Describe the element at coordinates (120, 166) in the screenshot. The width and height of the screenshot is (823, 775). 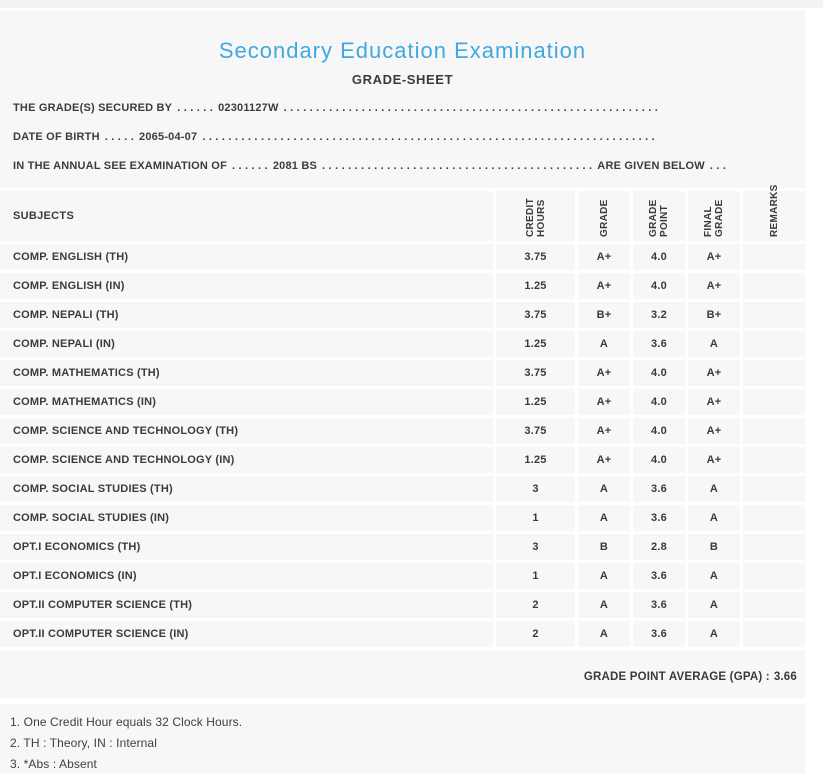
I see `exam-year-label: IN THE ANNUAL SEE EXAMINATION OF` at that location.